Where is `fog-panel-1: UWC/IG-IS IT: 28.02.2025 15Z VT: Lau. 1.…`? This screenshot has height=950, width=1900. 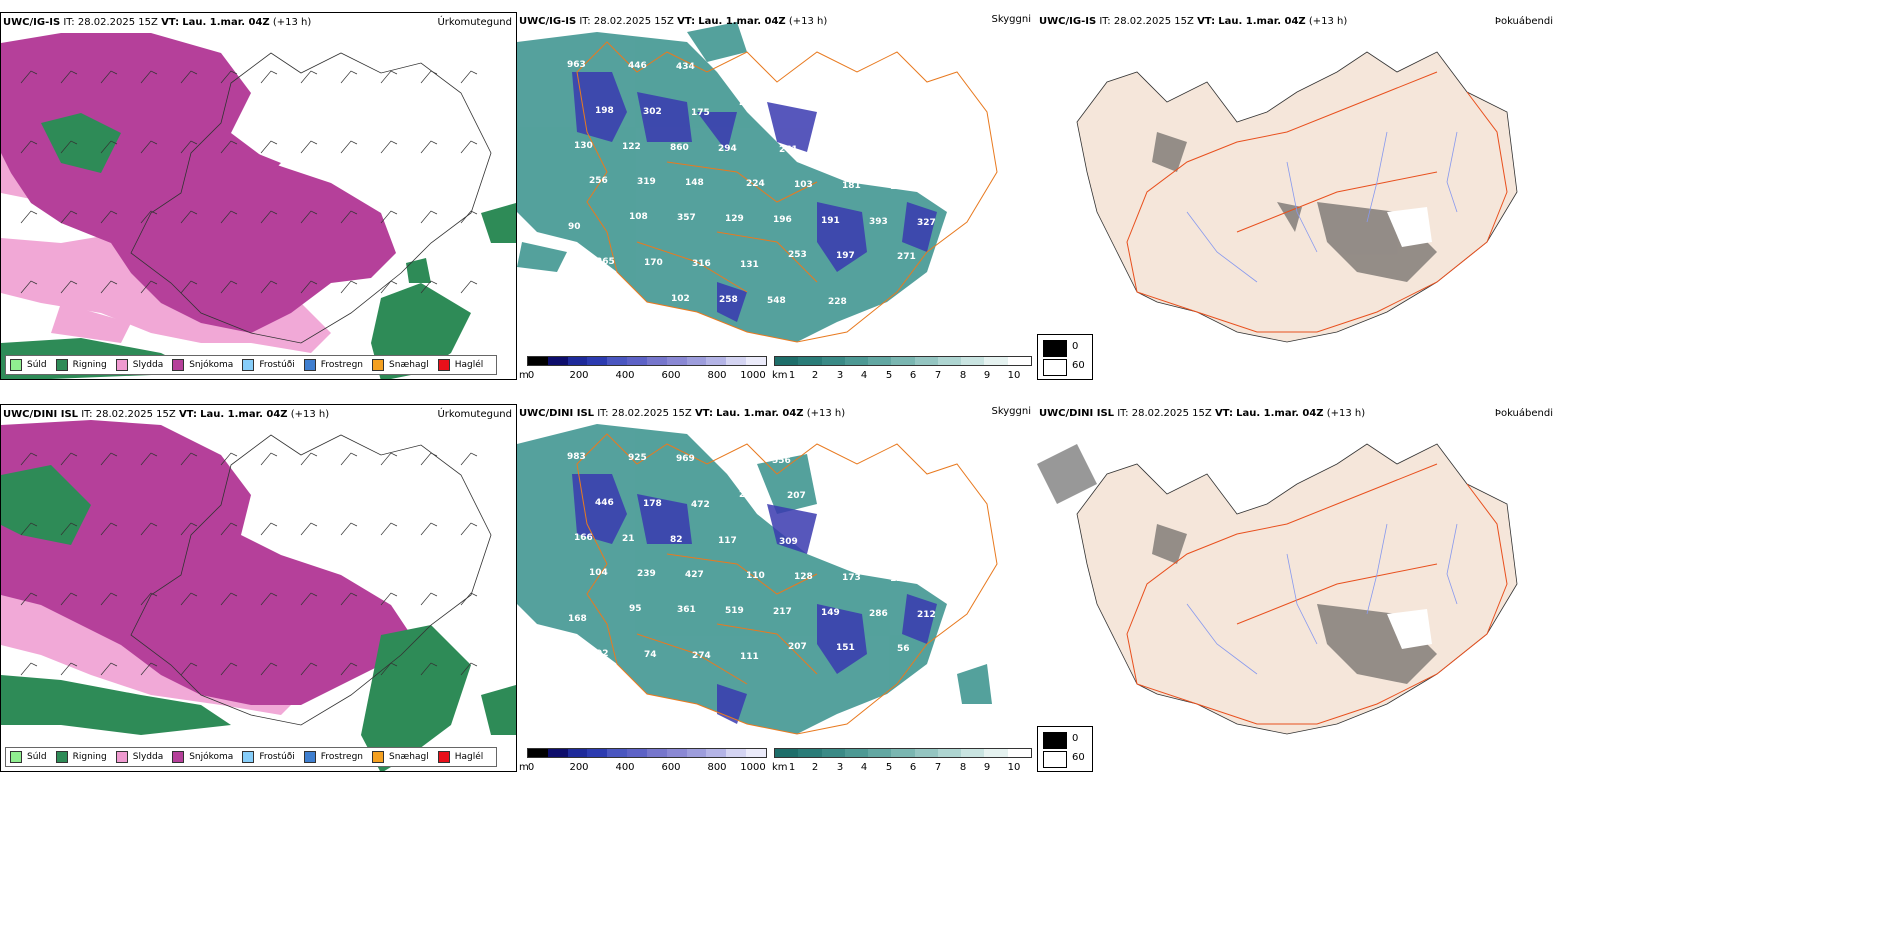 fog-panel-1: UWC/IG-IS IT: 28.02.2025 15Z VT: Lau. 1.… is located at coordinates (1297, 196).